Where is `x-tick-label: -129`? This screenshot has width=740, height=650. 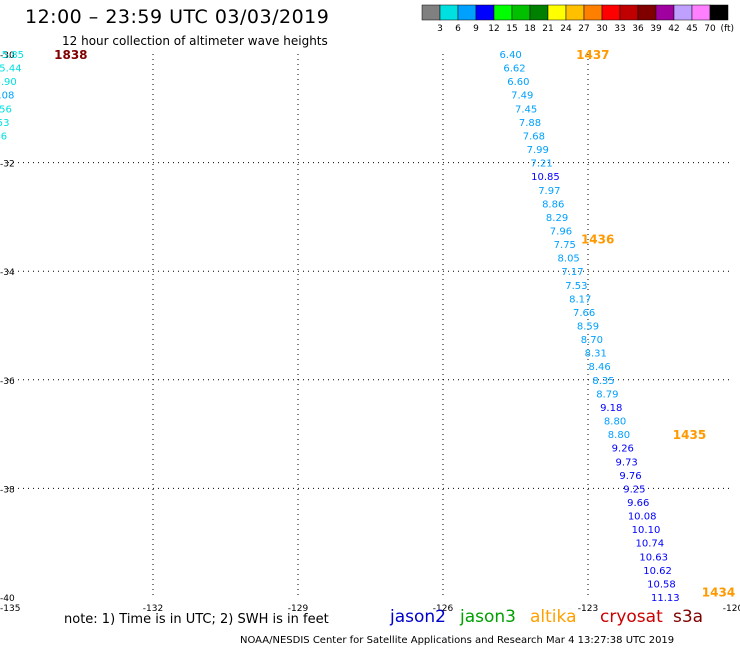
x-tick-label: -129 is located at coordinates (298, 609).